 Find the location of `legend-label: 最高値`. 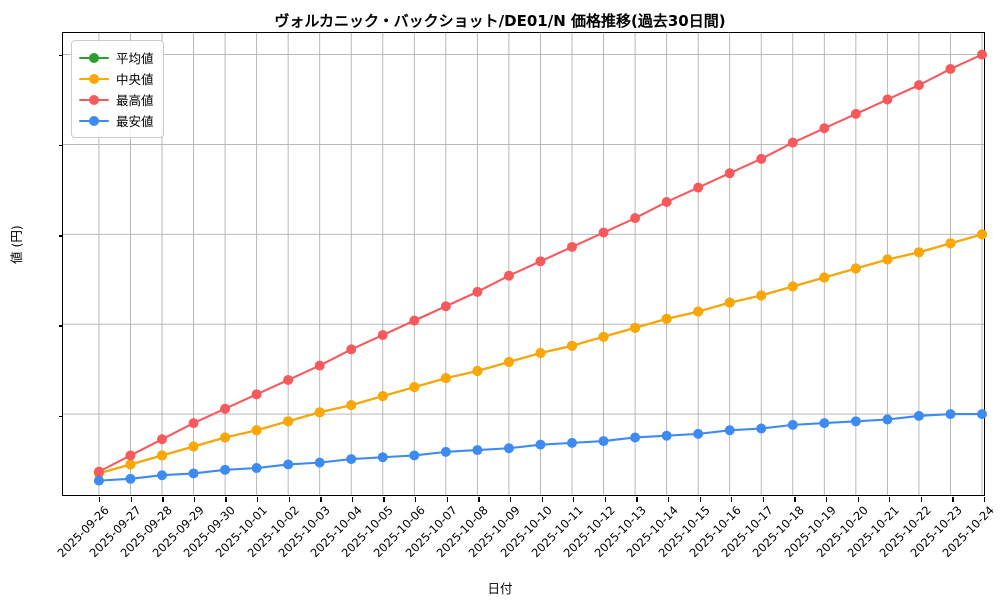

legend-label: 最高値 is located at coordinates (135, 100).